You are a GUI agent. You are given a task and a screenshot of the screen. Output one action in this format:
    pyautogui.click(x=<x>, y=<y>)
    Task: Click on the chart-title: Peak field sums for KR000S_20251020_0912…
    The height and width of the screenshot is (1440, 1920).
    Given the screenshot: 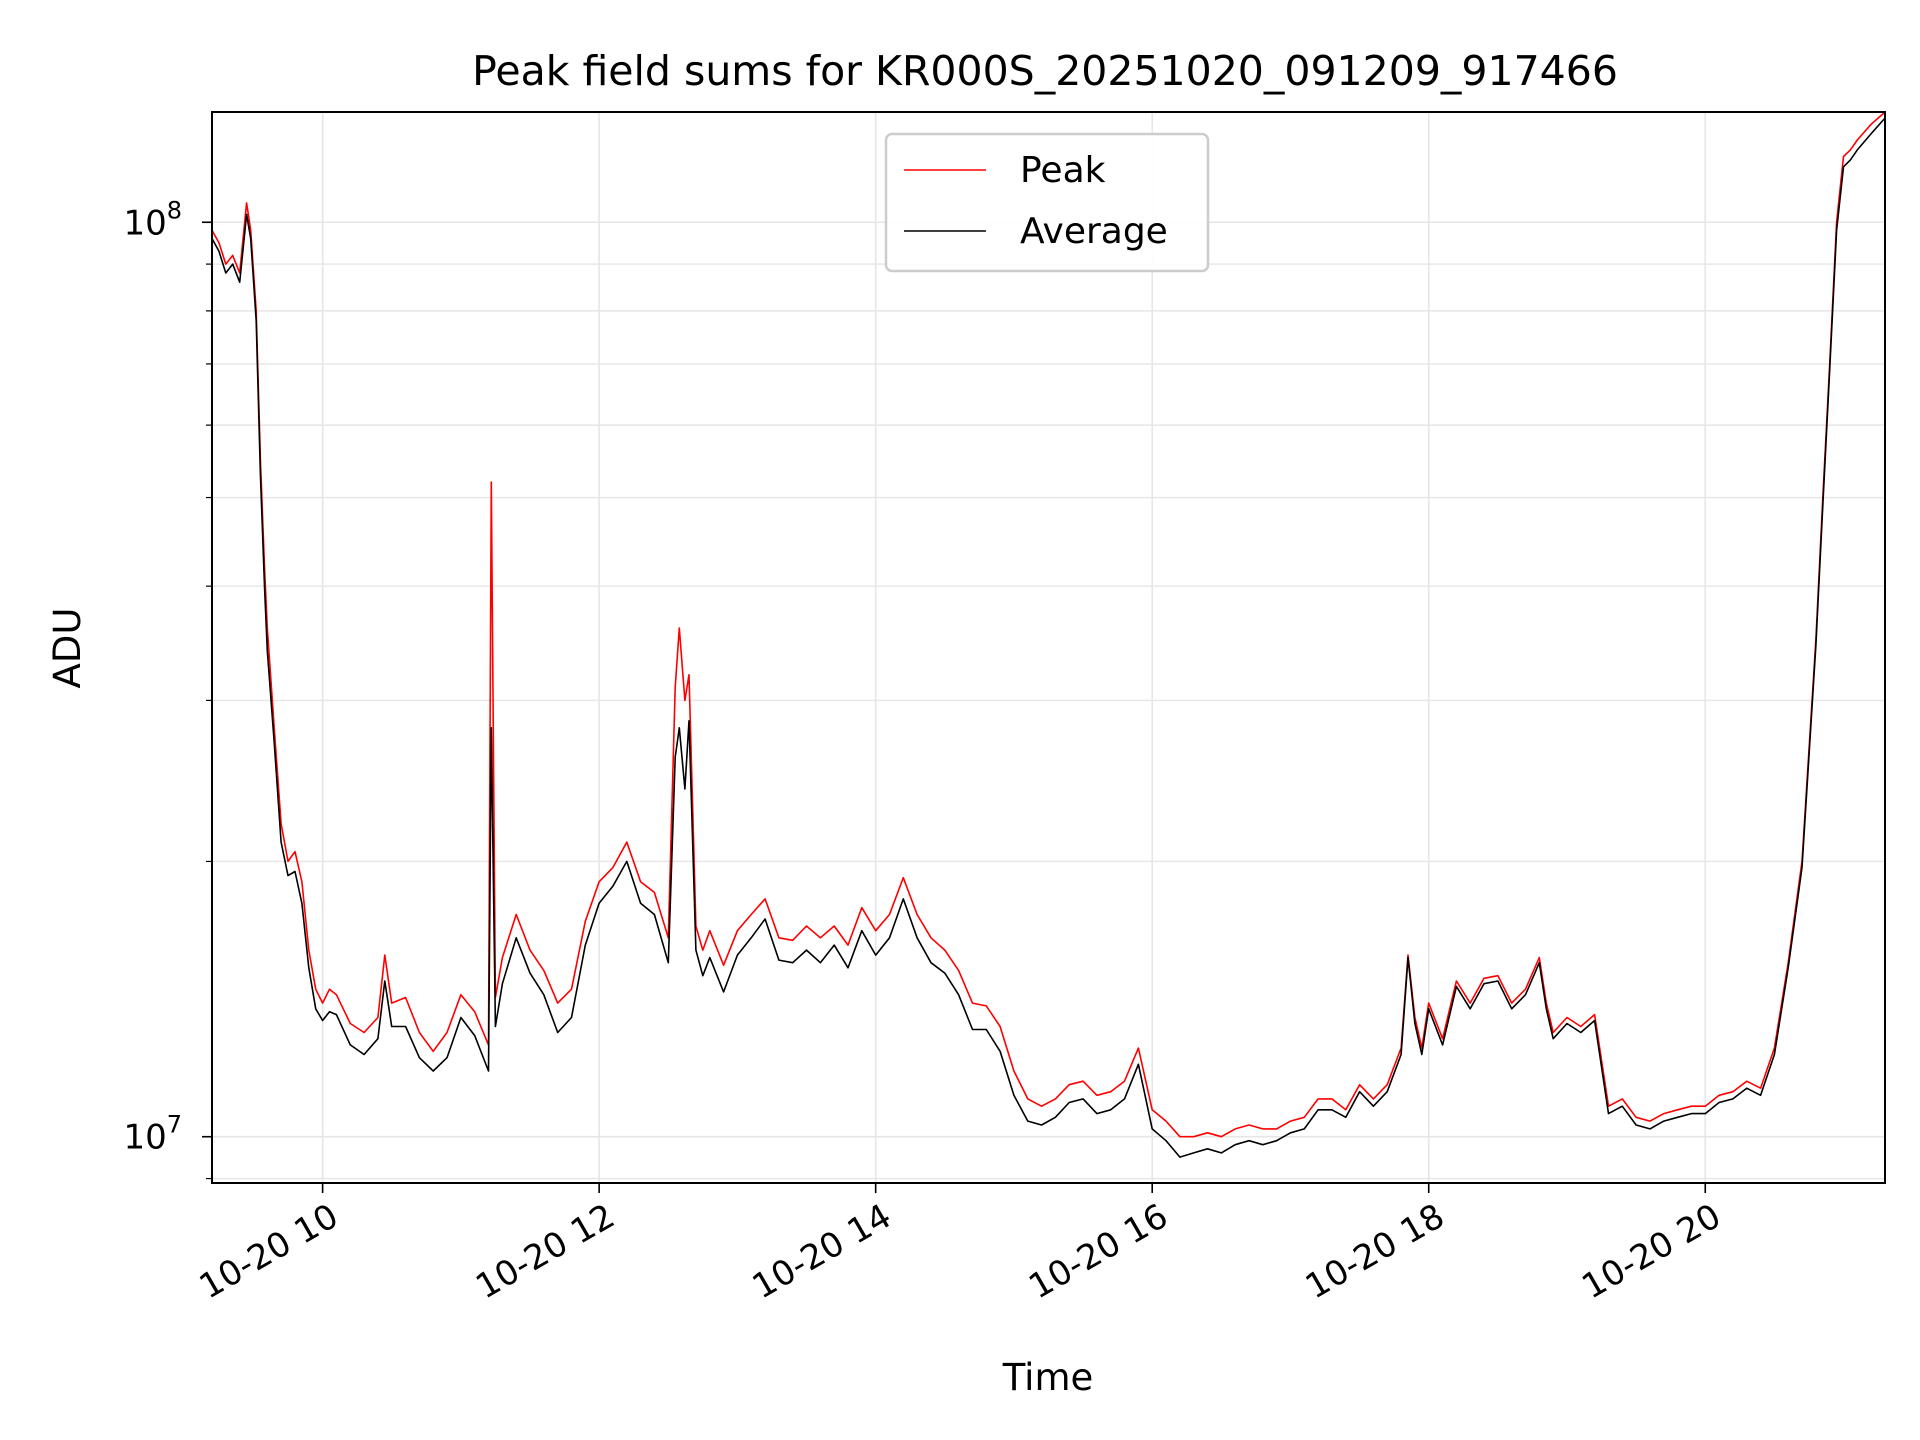 What is the action you would take?
    pyautogui.click(x=1045, y=71)
    